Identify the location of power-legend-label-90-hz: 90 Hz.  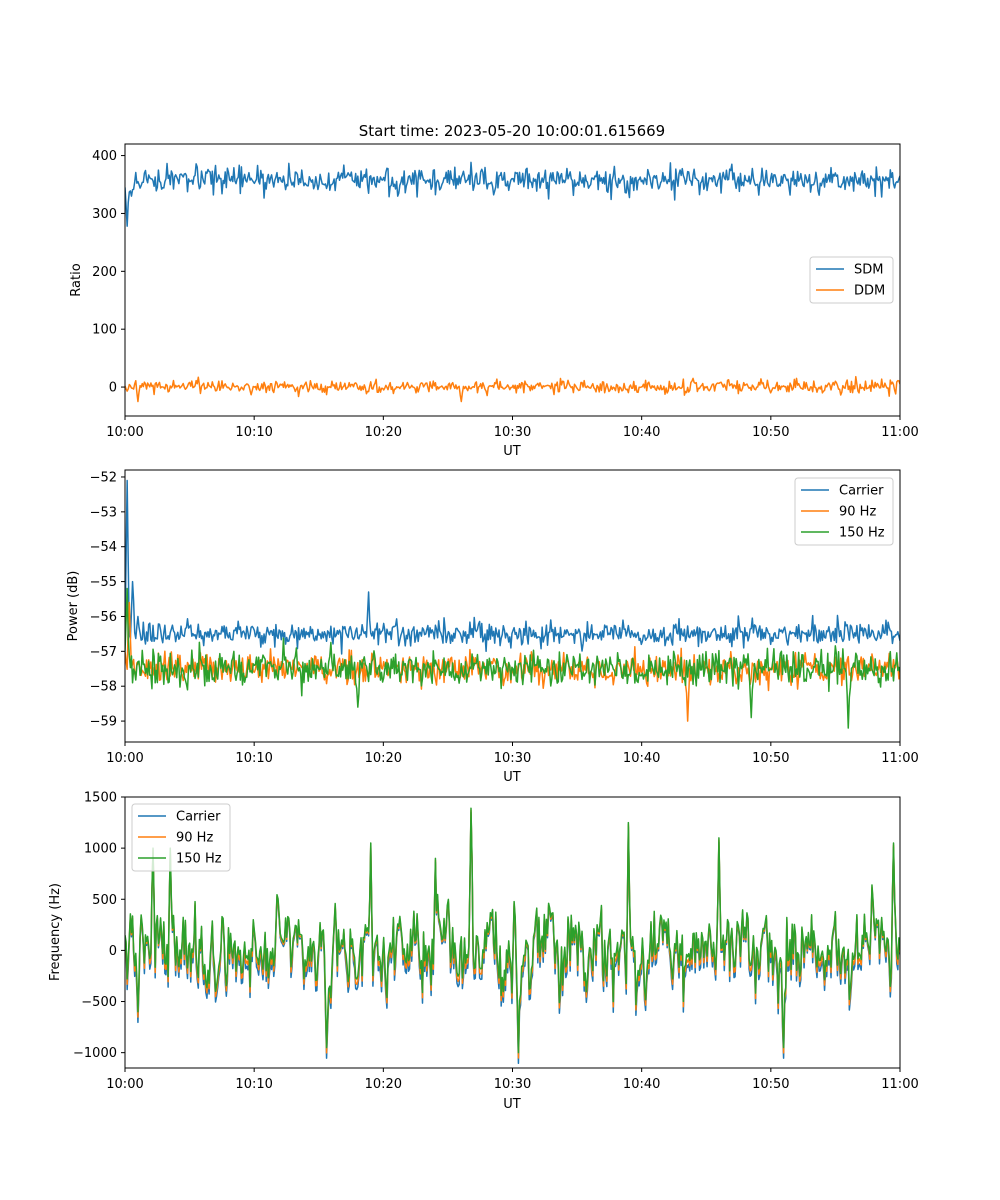
(857, 512).